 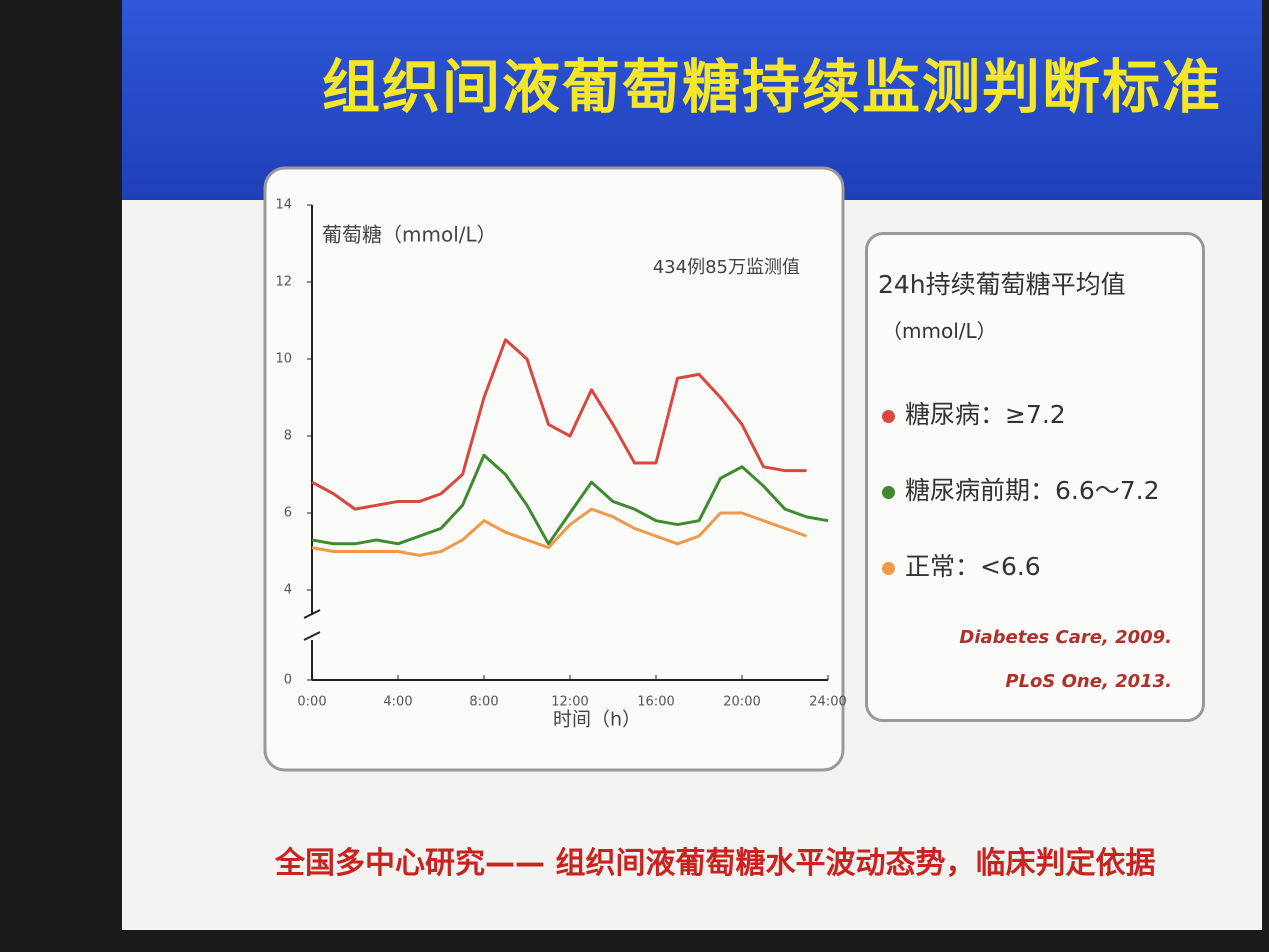 I want to click on reference: Diabetes Care, 2009., so click(x=1065, y=637).